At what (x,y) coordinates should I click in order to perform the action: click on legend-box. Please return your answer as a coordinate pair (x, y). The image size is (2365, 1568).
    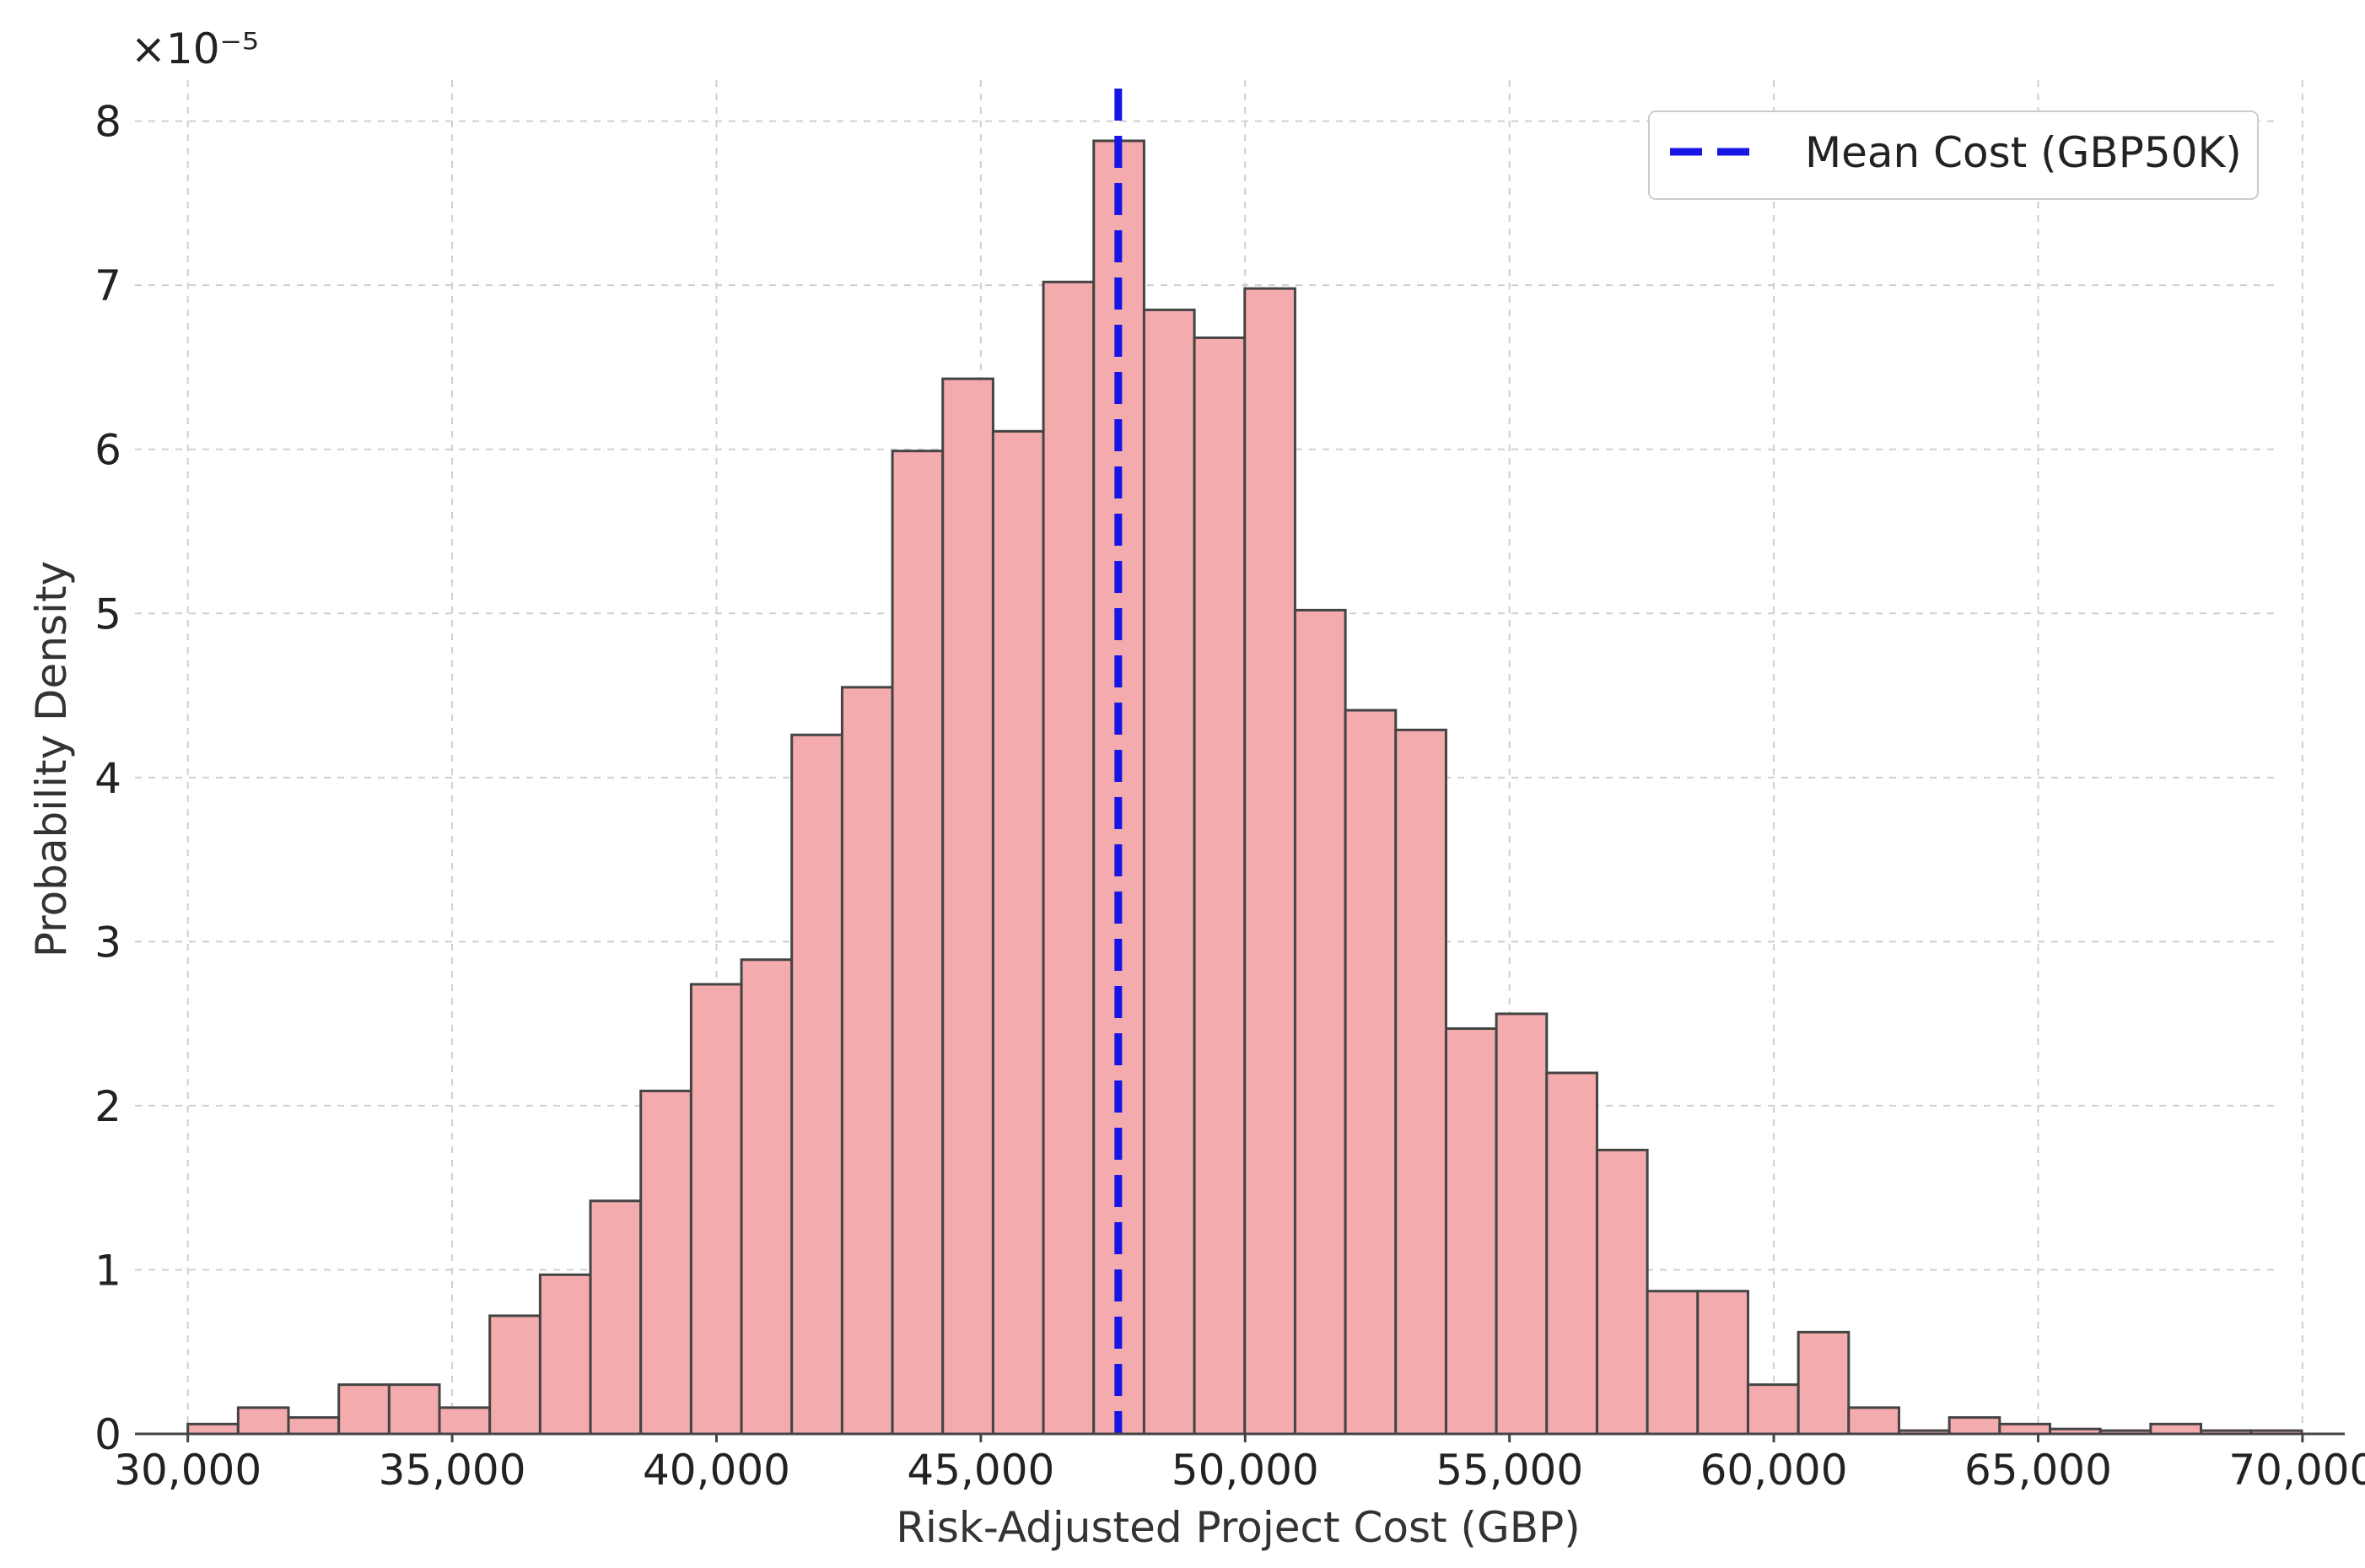
    Looking at the image, I should click on (1953, 155).